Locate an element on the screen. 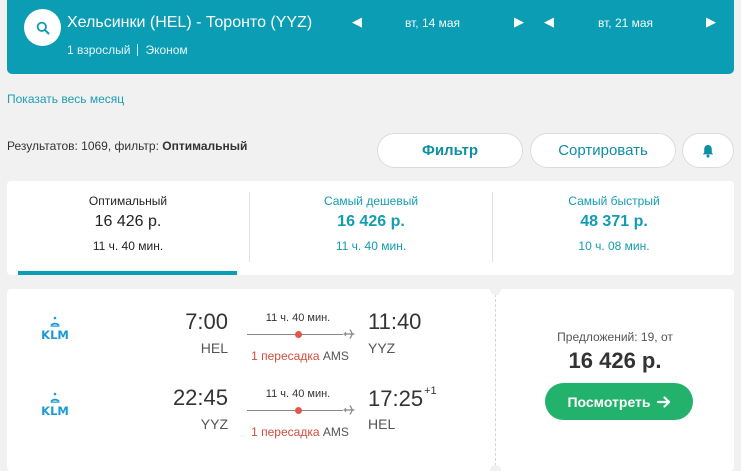 The height and width of the screenshot is (471, 741). depart-next-arrow-icon: ▶ is located at coordinates (519, 21).